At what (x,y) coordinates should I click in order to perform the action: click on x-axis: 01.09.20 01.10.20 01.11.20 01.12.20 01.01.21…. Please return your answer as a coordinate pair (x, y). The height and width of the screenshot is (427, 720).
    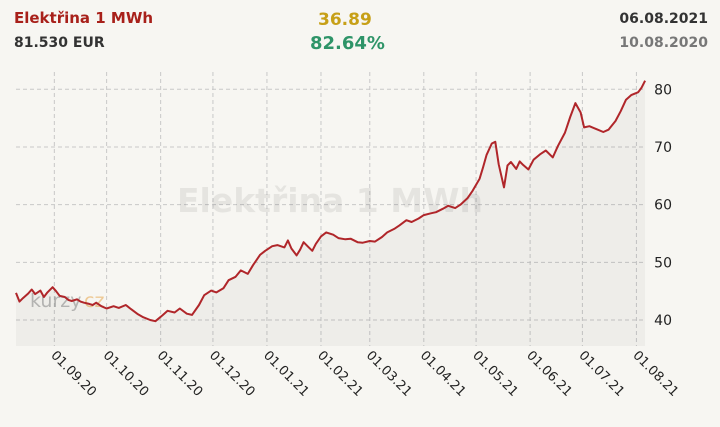
    Looking at the image, I should click on (365, 374).